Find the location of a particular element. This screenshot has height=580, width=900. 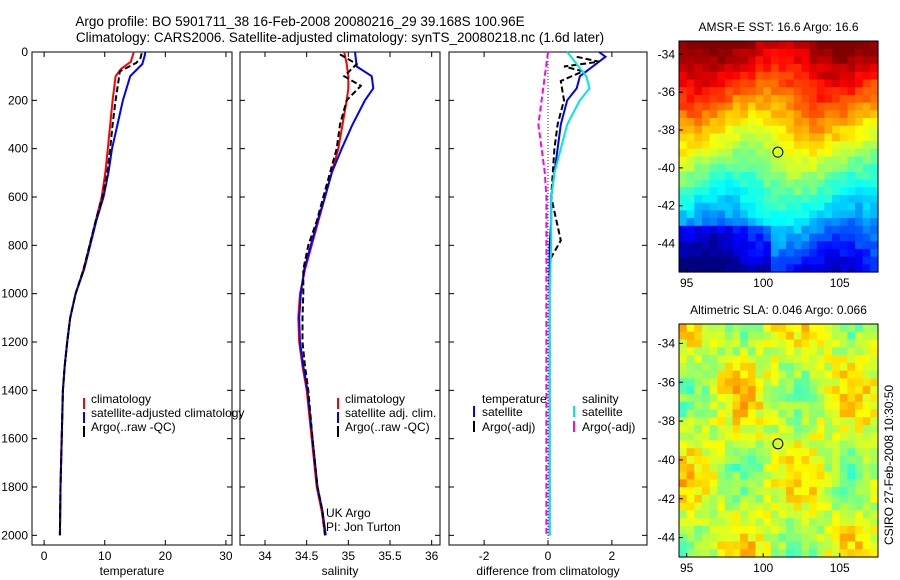

y-tick-label: -38 is located at coordinates (667, 421).